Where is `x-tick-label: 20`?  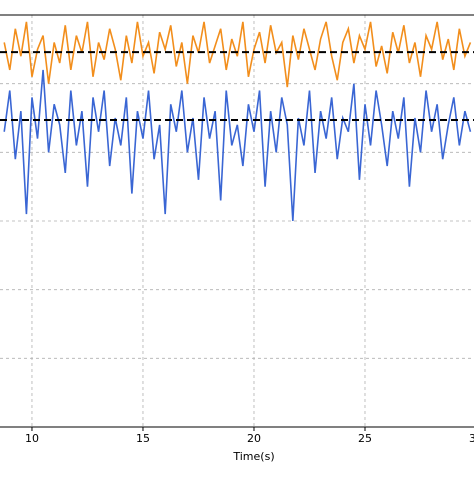 x-tick-label: 20 is located at coordinates (254, 438).